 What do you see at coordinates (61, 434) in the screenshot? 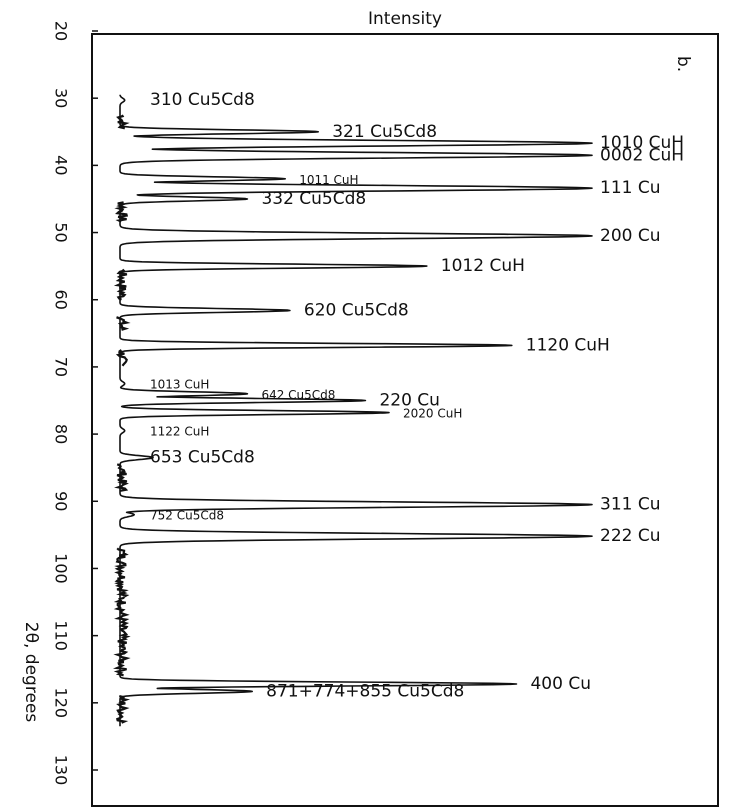
I see `tick-label: 80` at bounding box center [61, 434].